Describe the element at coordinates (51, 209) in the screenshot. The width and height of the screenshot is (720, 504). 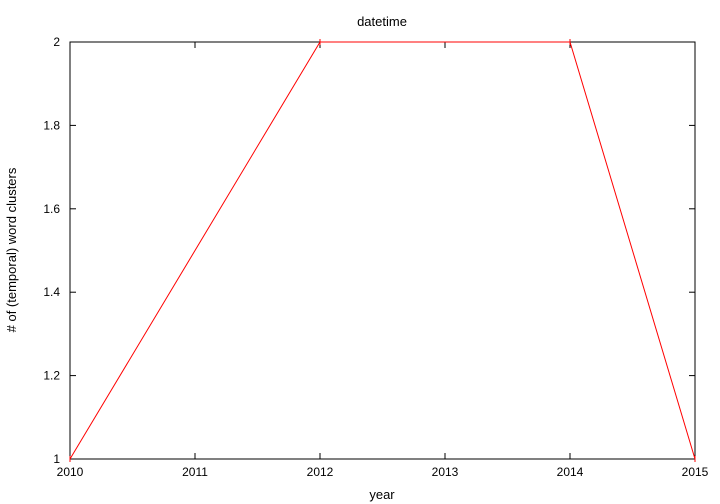
I see `y-tick-label: 1.6` at that location.